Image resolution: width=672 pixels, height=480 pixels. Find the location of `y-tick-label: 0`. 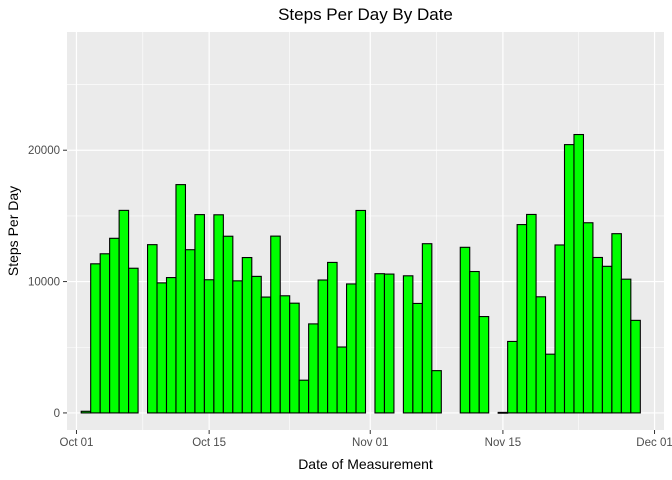

y-tick-label: 0 is located at coordinates (57, 414).